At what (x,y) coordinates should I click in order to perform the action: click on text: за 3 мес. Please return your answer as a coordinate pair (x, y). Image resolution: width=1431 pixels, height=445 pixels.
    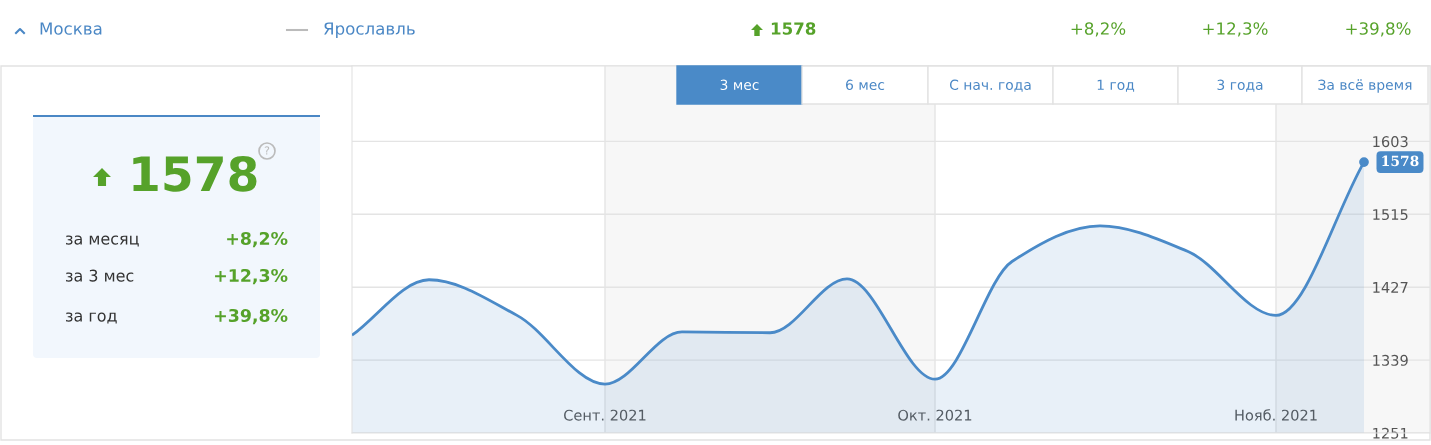
    Looking at the image, I should click on (100, 275).